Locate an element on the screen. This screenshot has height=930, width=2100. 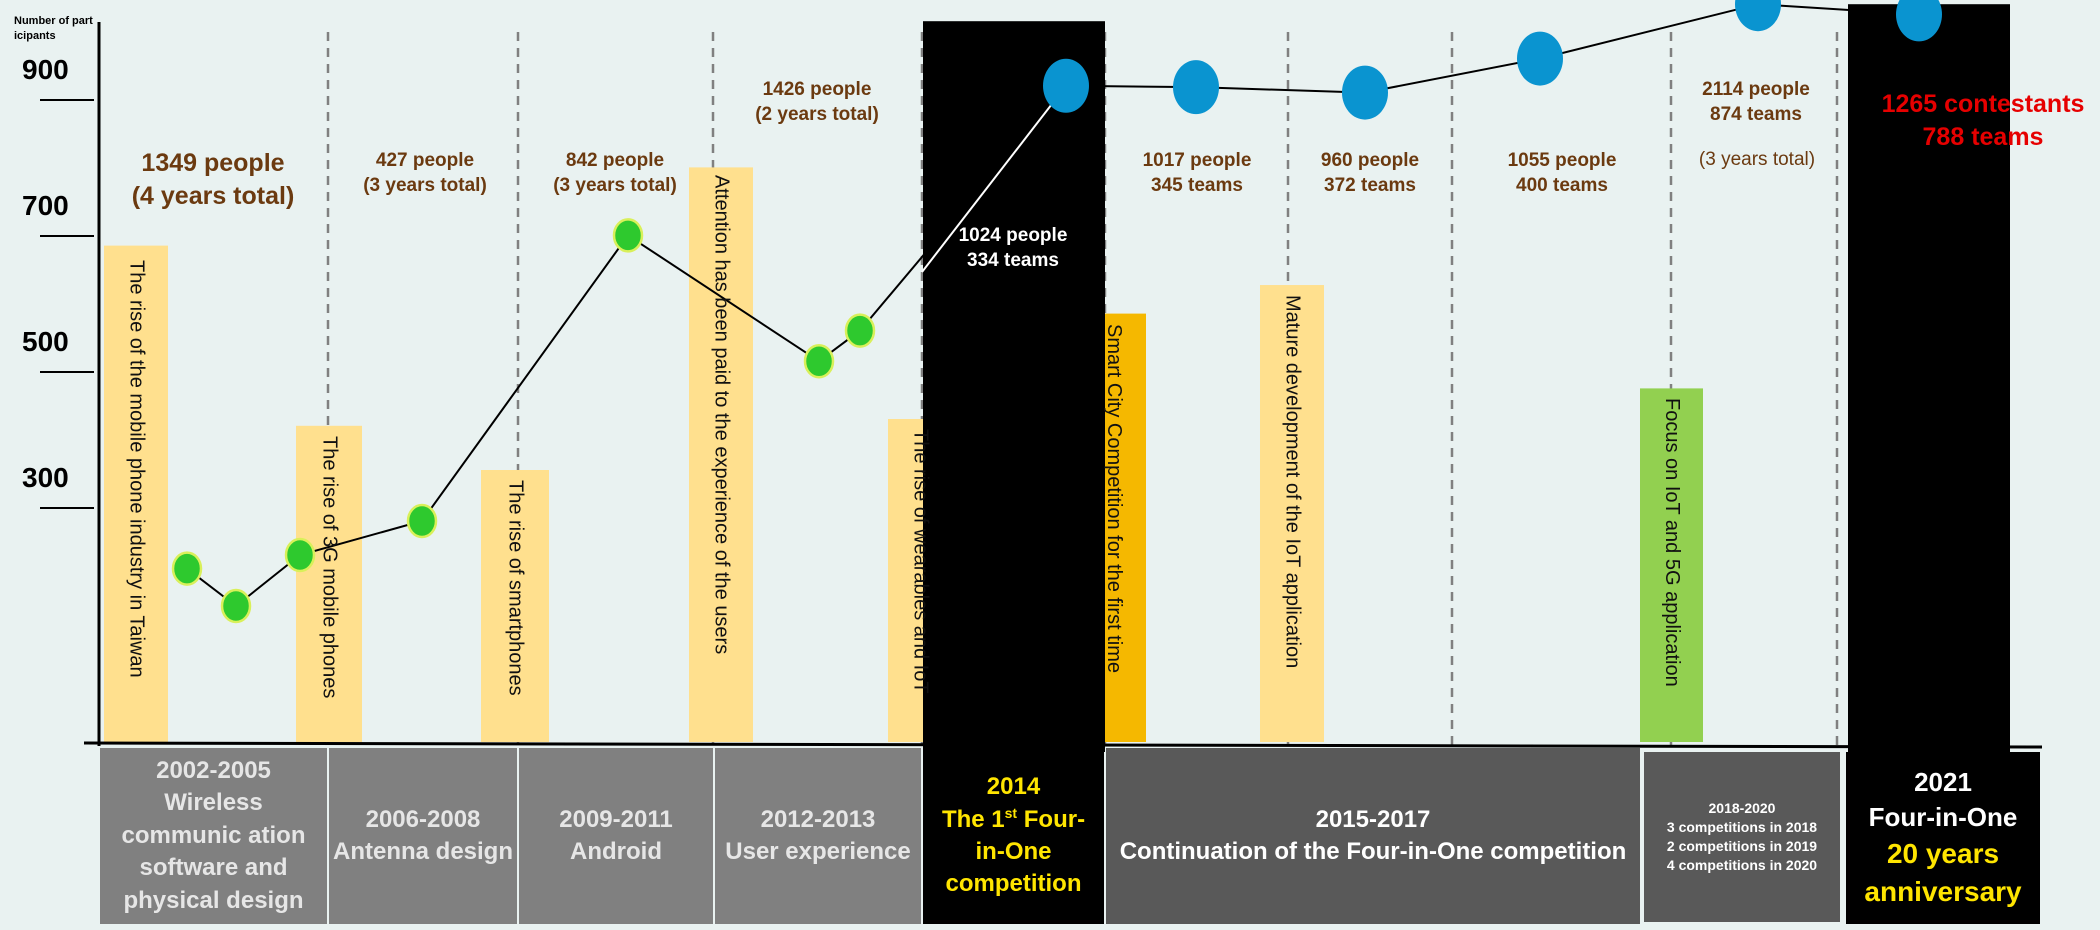
category-desc: User experience is located at coordinates (818, 851).